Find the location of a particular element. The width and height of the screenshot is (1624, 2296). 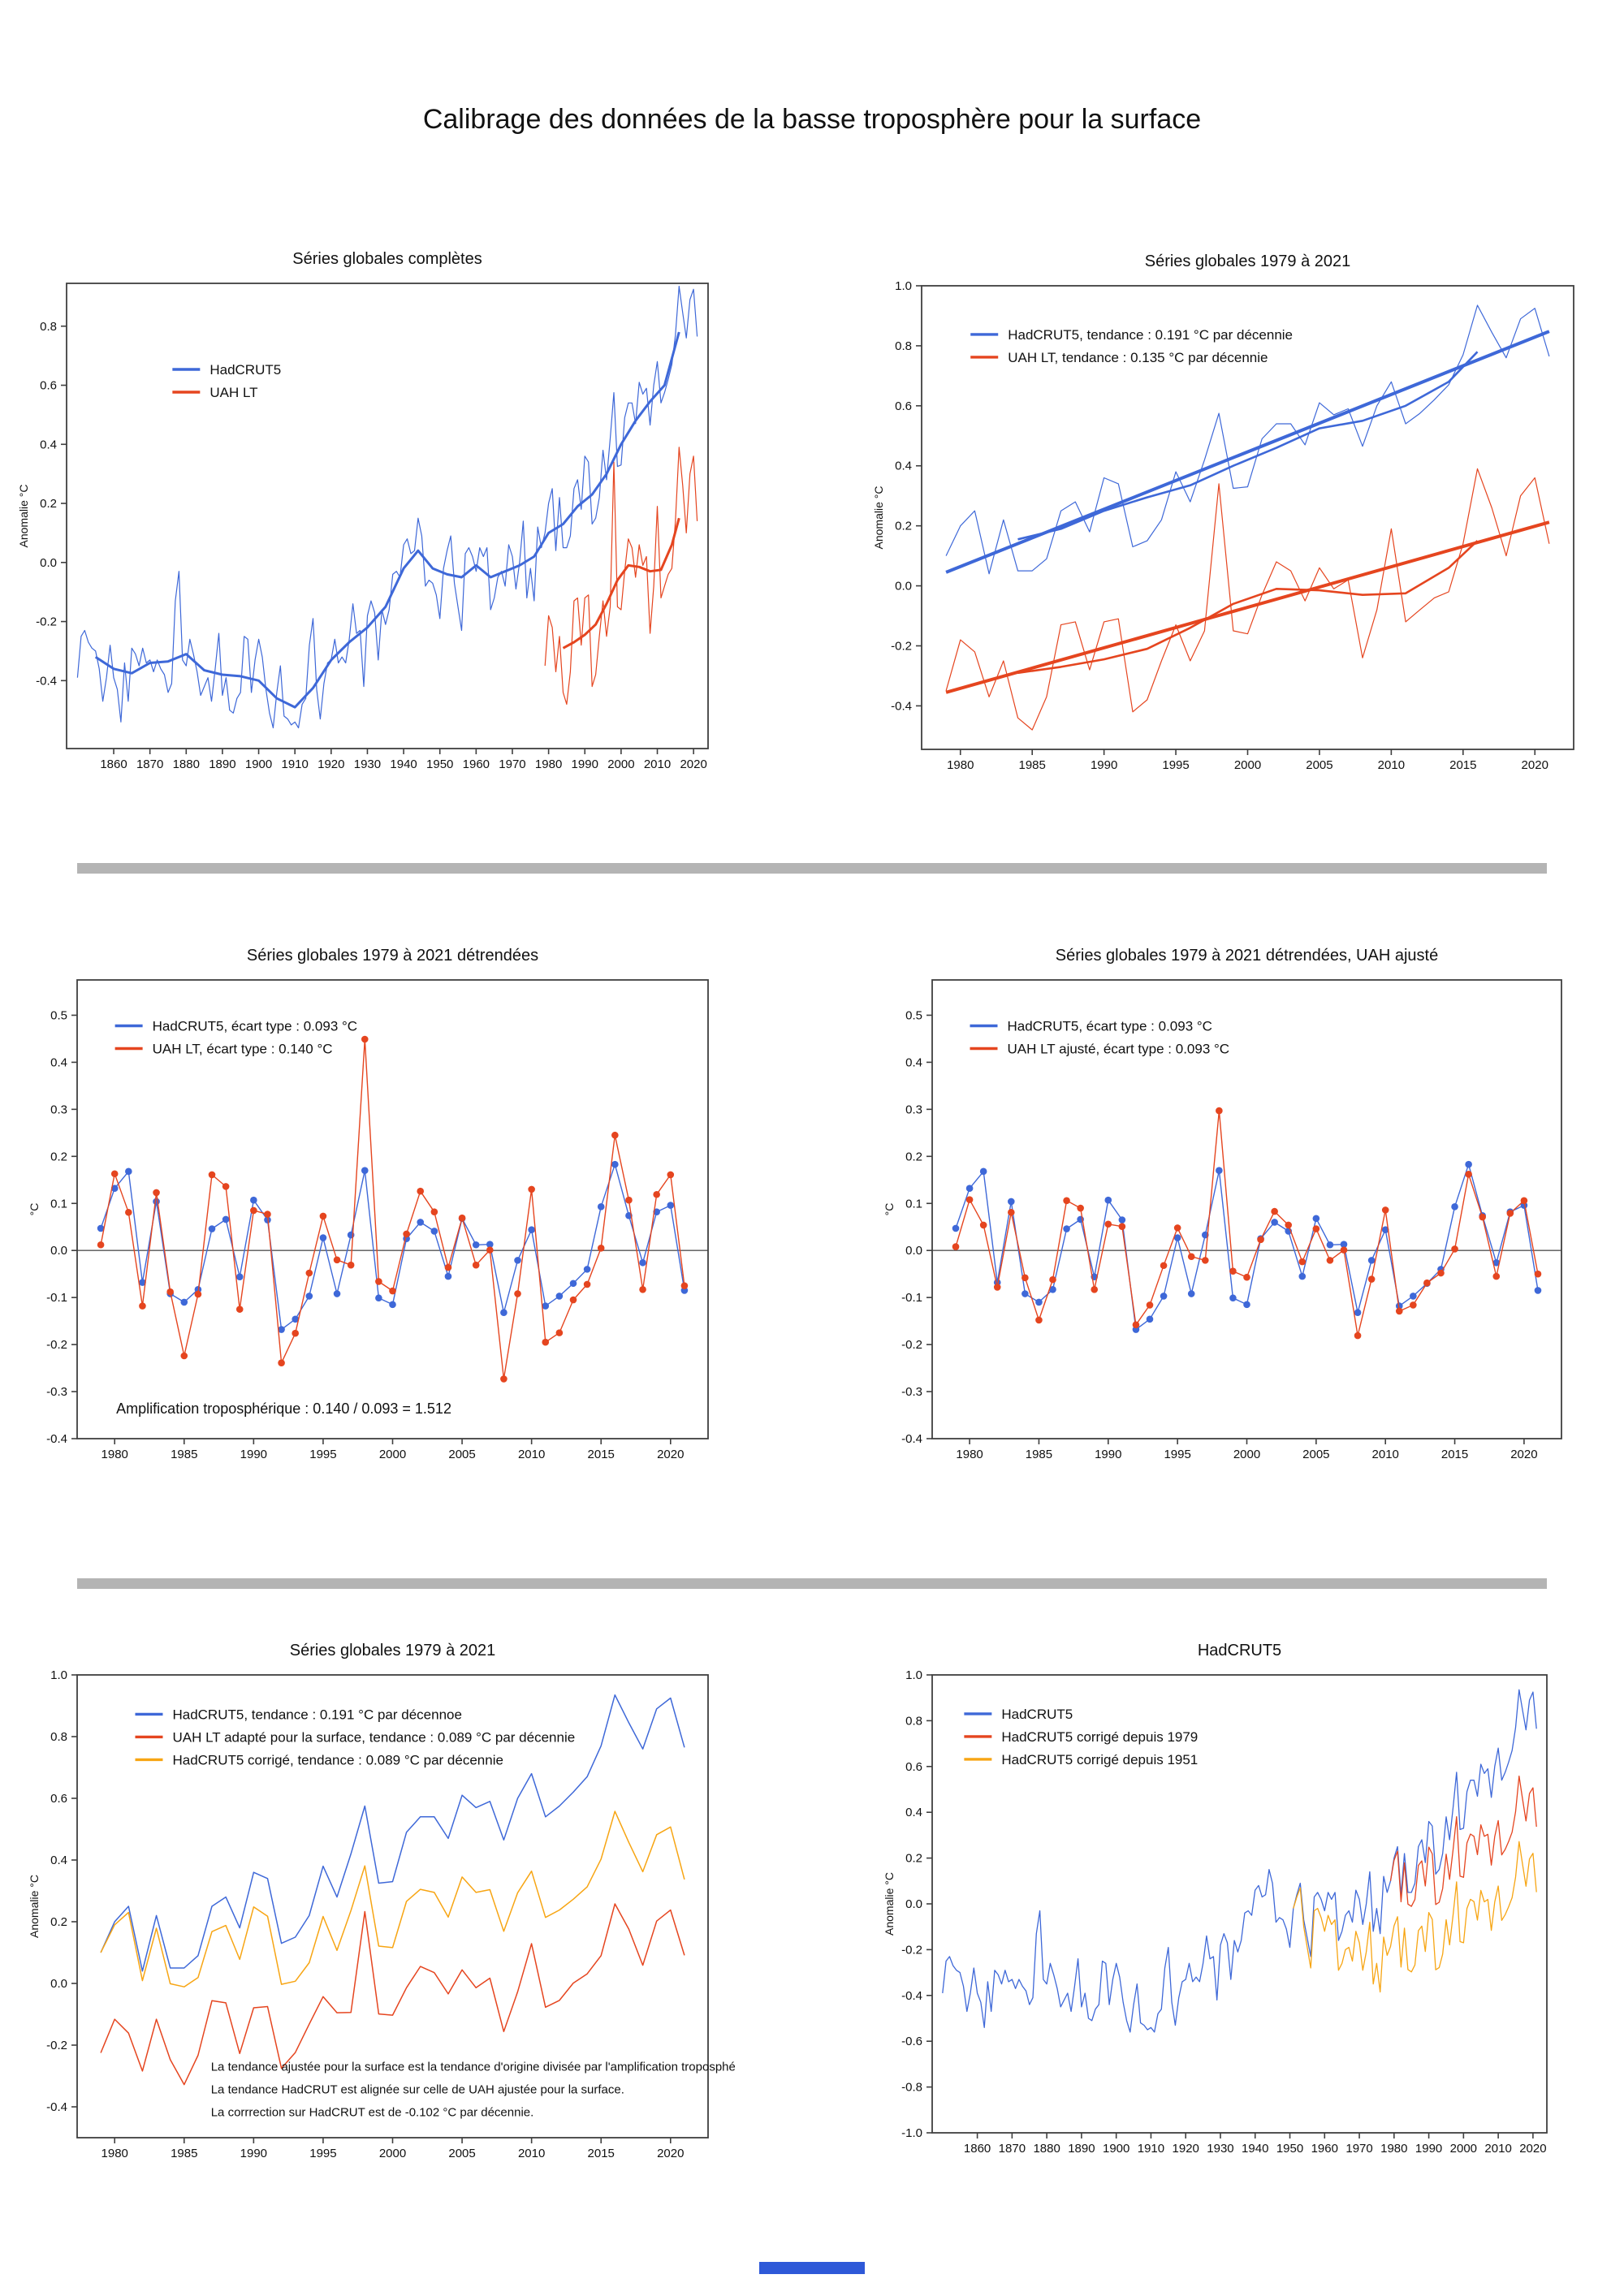

svg-text: HadCRUT5 corrigé depuis 1979 is located at coordinates (1100, 1737).